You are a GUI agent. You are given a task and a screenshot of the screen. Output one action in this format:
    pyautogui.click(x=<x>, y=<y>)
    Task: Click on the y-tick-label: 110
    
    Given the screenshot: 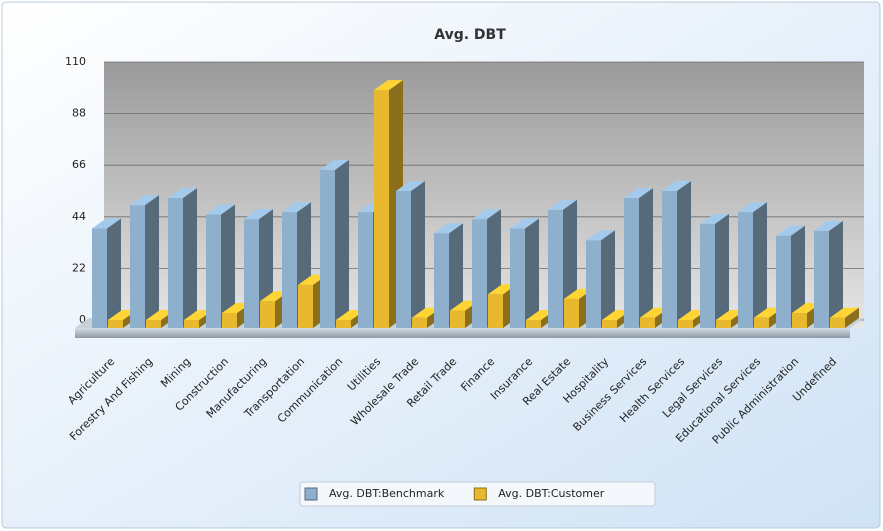 What is the action you would take?
    pyautogui.click(x=75, y=61)
    